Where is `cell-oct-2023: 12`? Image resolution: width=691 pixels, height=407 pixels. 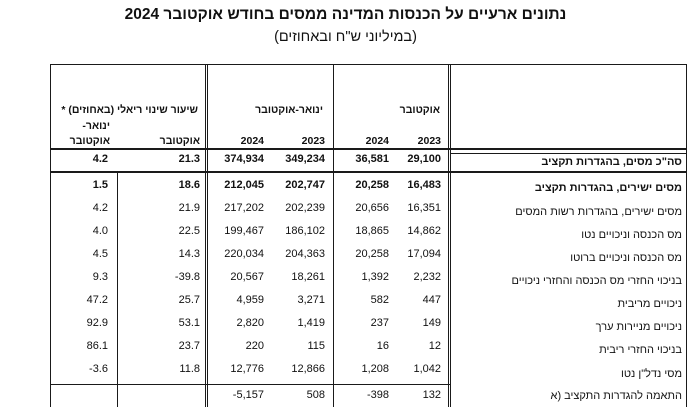
cell-oct-2023: 12 is located at coordinates (434, 346).